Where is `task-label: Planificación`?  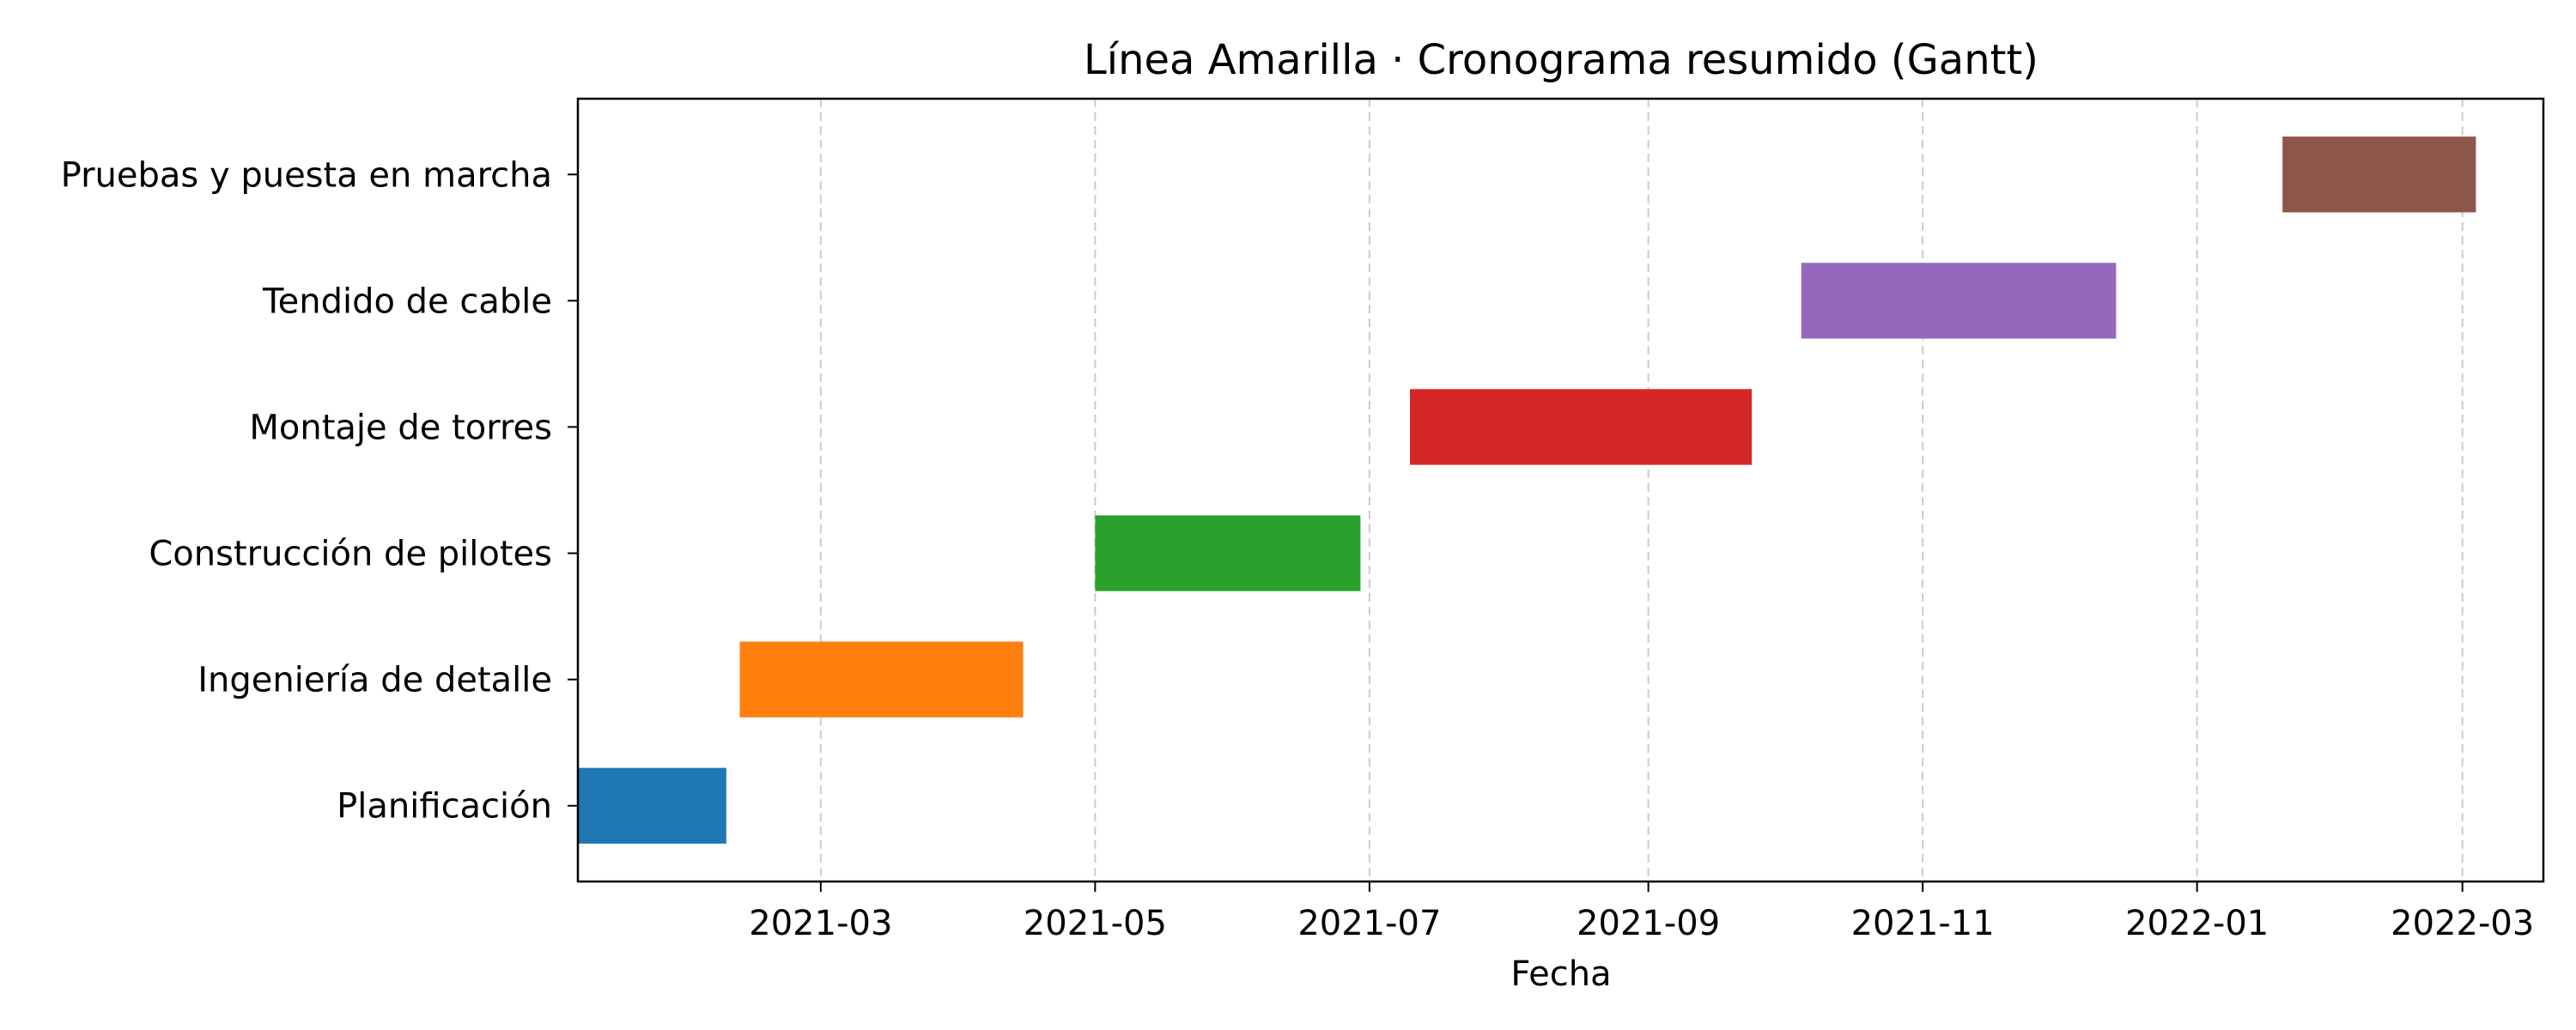
task-label: Planificación is located at coordinates (444, 807).